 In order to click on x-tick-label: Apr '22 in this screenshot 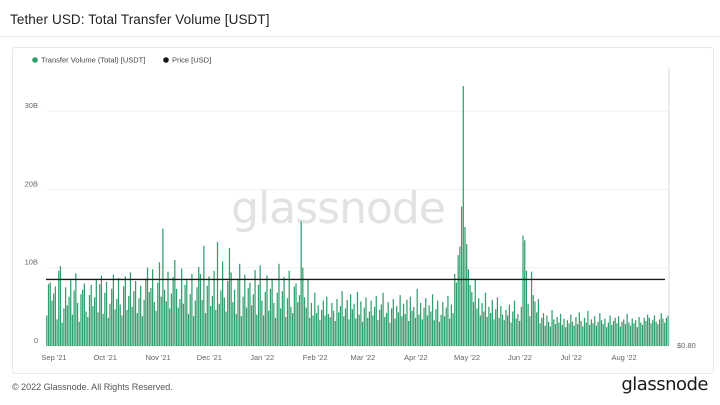, I will do `click(416, 357)`.